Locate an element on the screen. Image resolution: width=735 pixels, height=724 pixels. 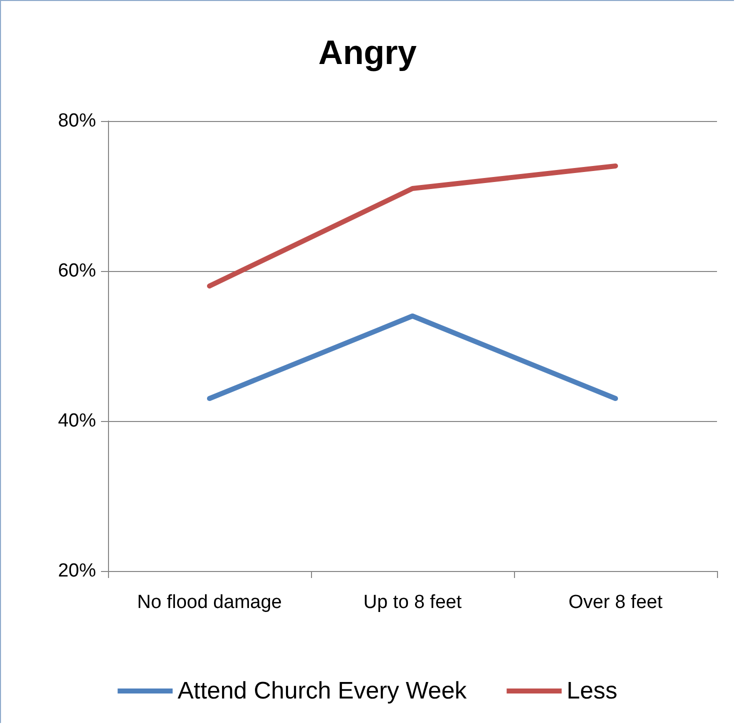
legend-label: Attend Church Every Week is located at coordinates (323, 691).